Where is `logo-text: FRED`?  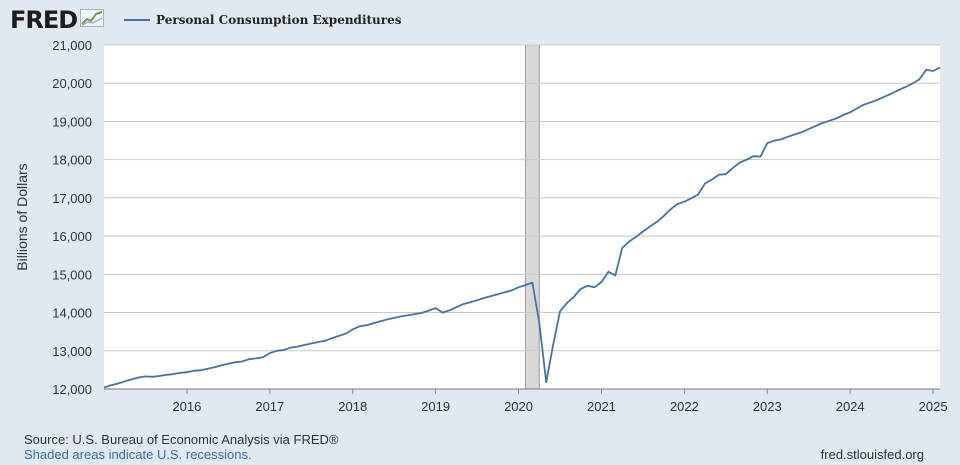 logo-text: FRED is located at coordinates (44, 20).